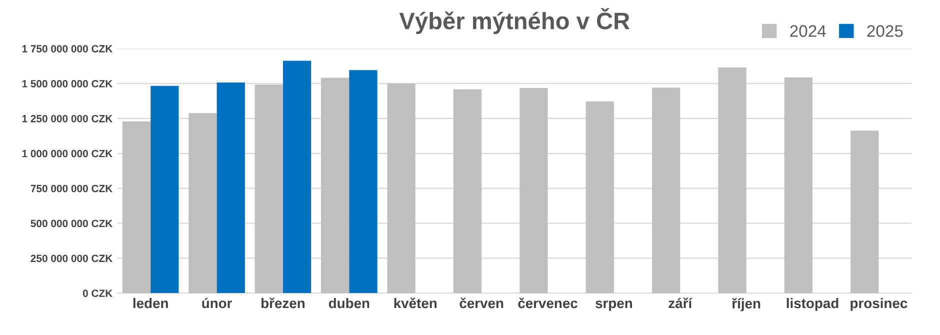  I want to click on y-tick-label: 1 000 000 000 CZK, so click(67, 154).